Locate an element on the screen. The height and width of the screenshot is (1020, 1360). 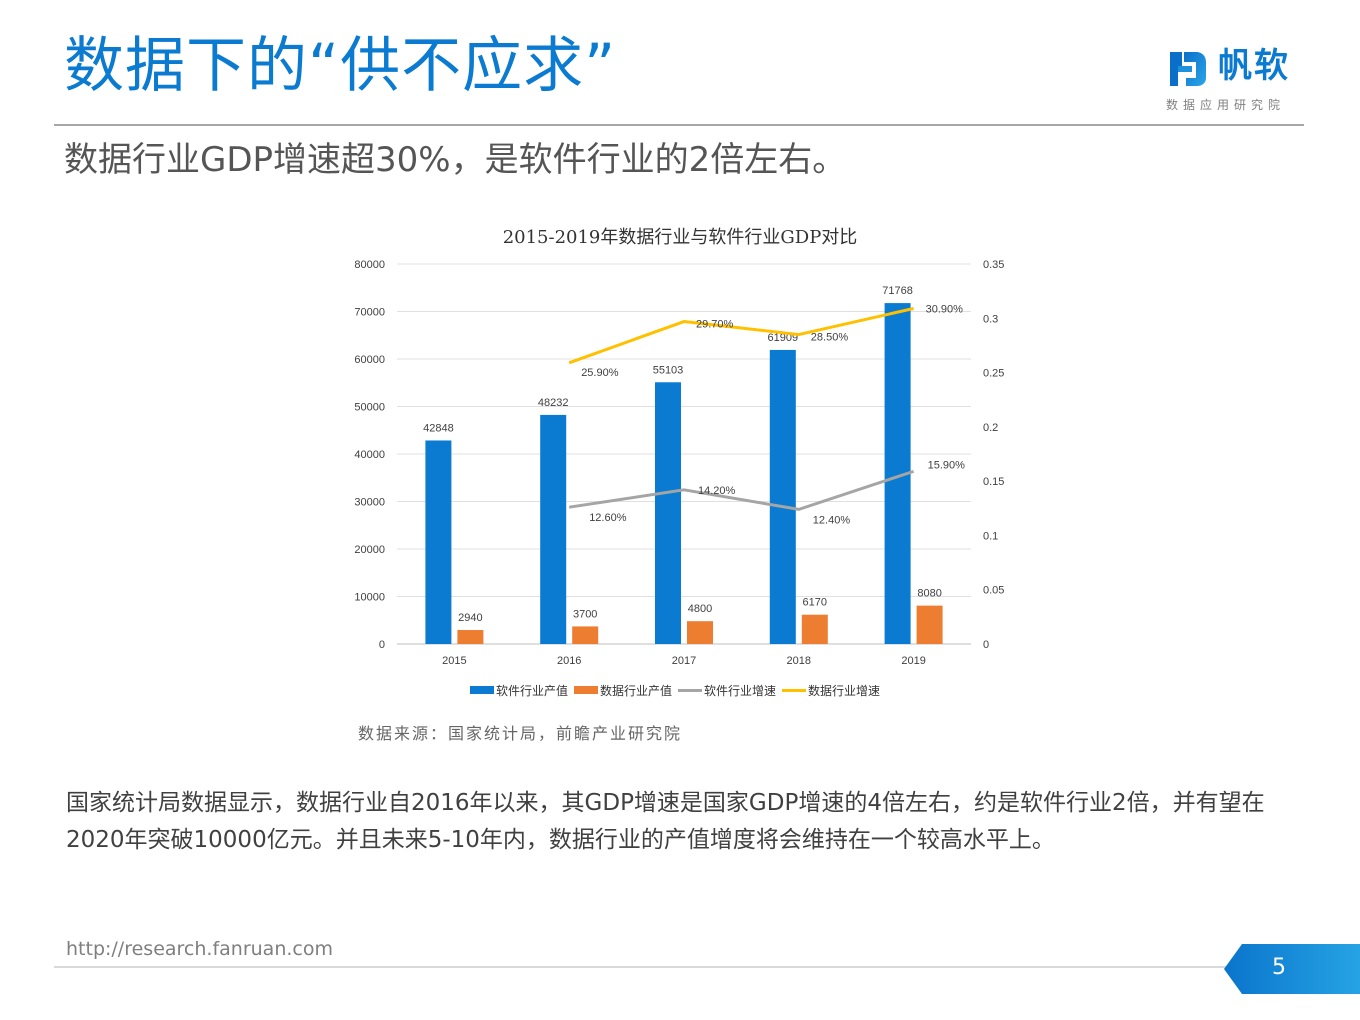
line-data-label: 25.90% is located at coordinates (600, 373).